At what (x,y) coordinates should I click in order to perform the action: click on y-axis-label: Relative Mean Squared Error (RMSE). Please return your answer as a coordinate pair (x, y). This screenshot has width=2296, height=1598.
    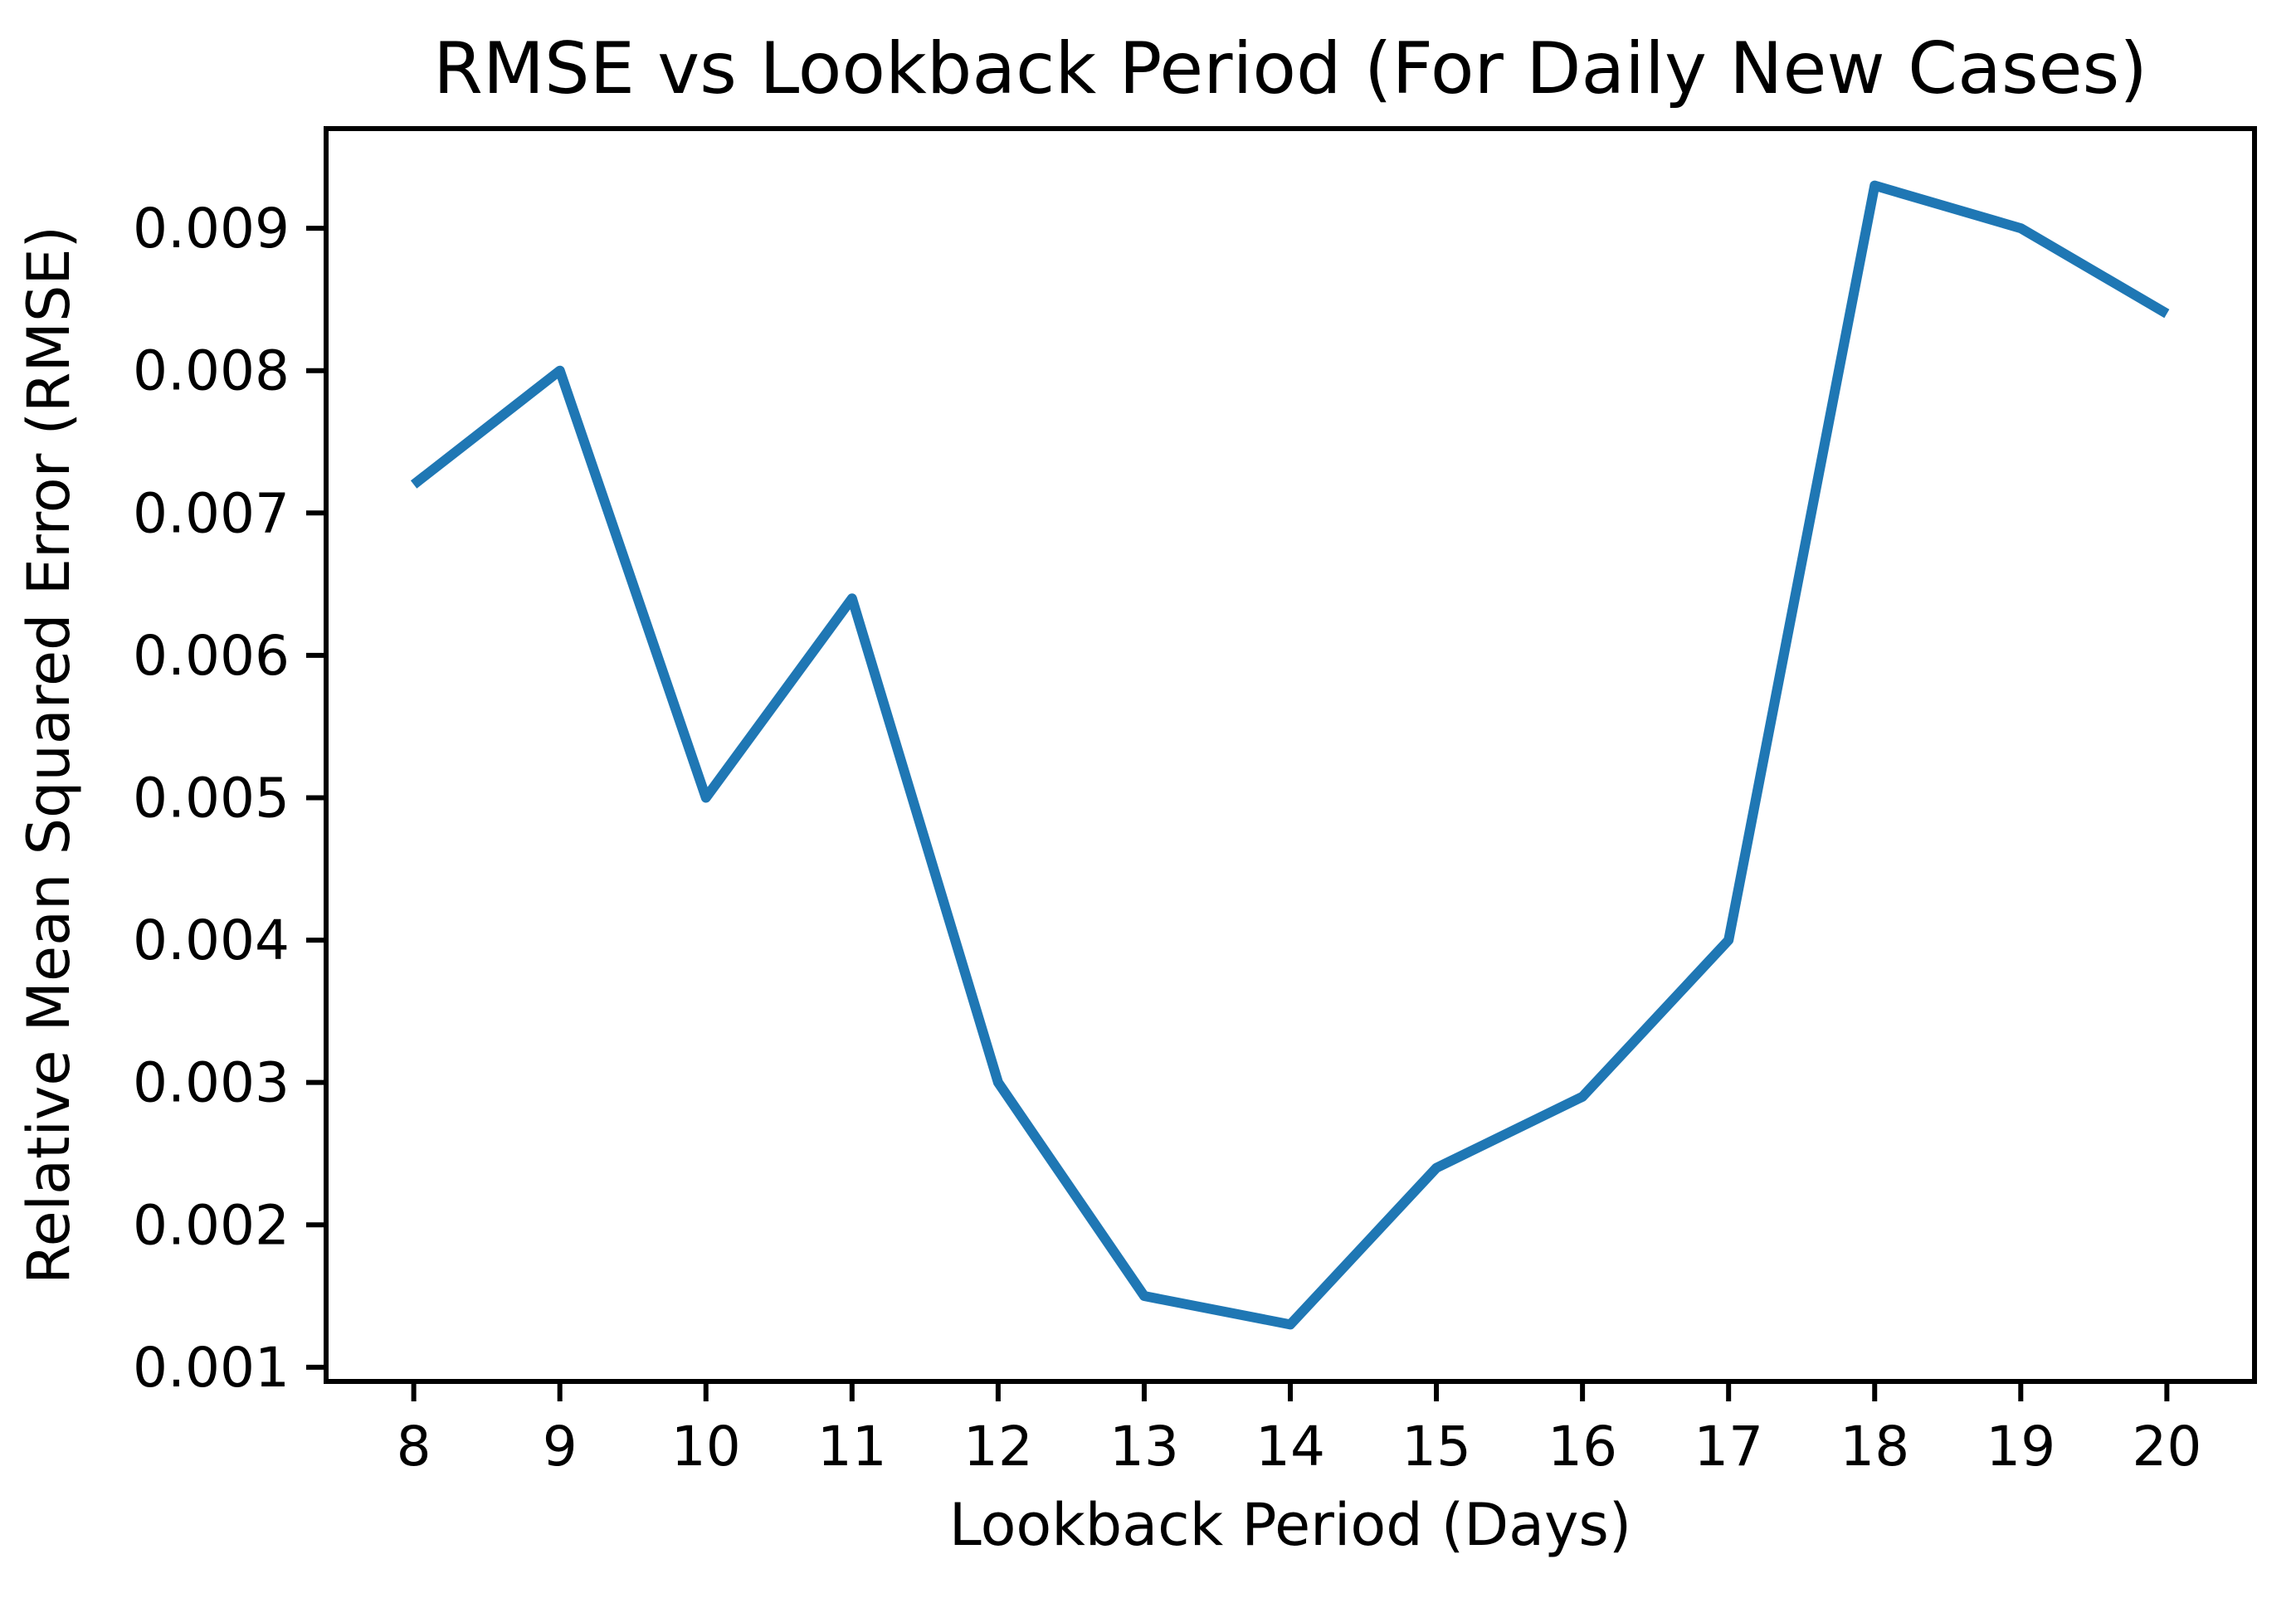
    Looking at the image, I should click on (49, 755).